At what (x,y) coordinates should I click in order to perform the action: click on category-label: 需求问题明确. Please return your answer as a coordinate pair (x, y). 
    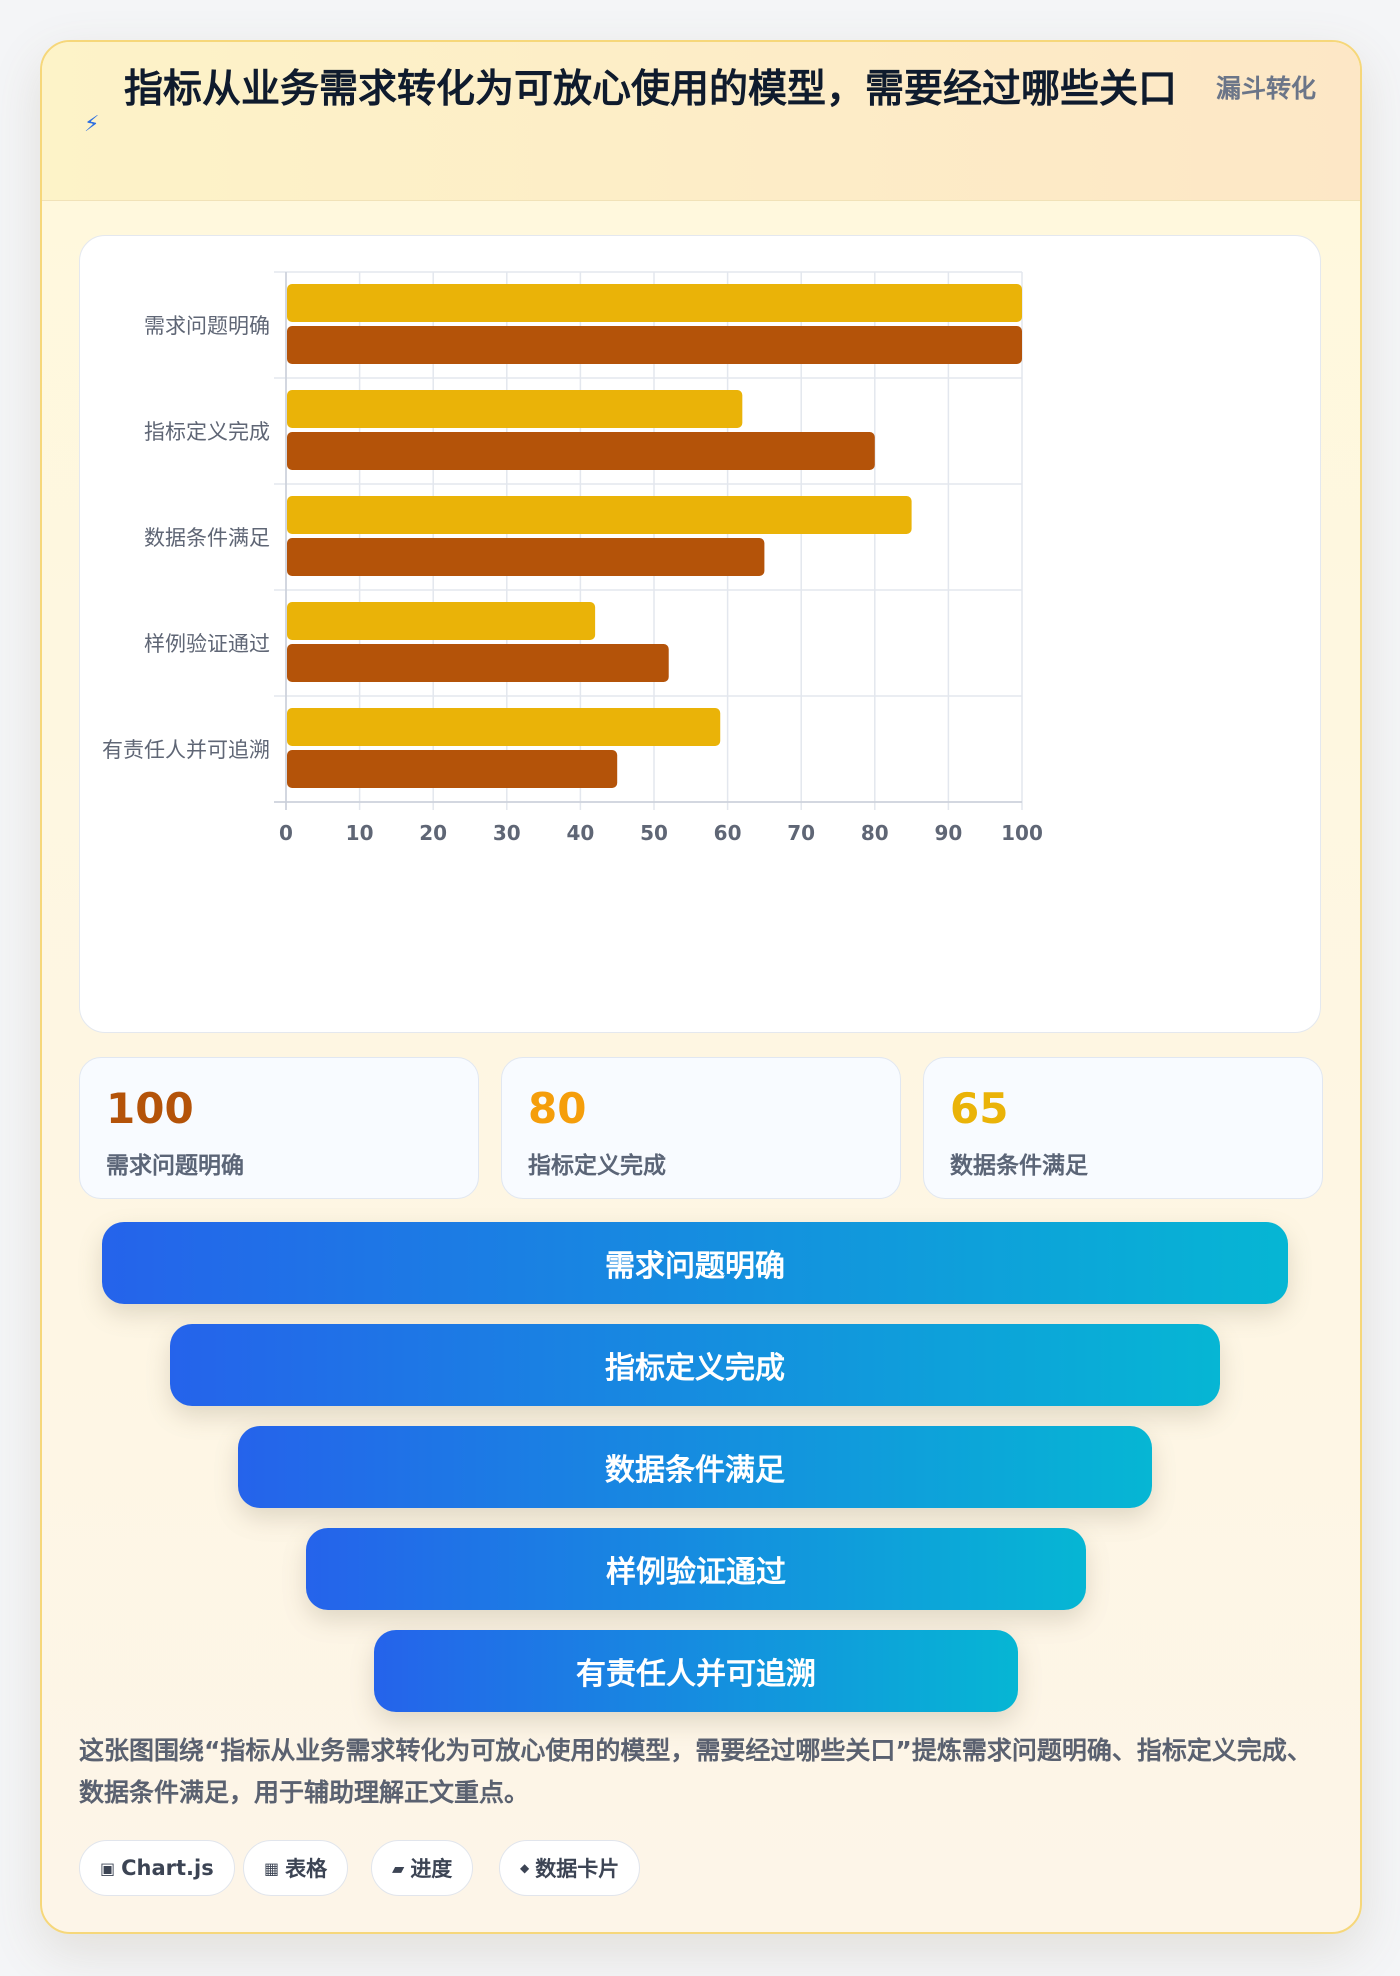
    Looking at the image, I should click on (207, 326).